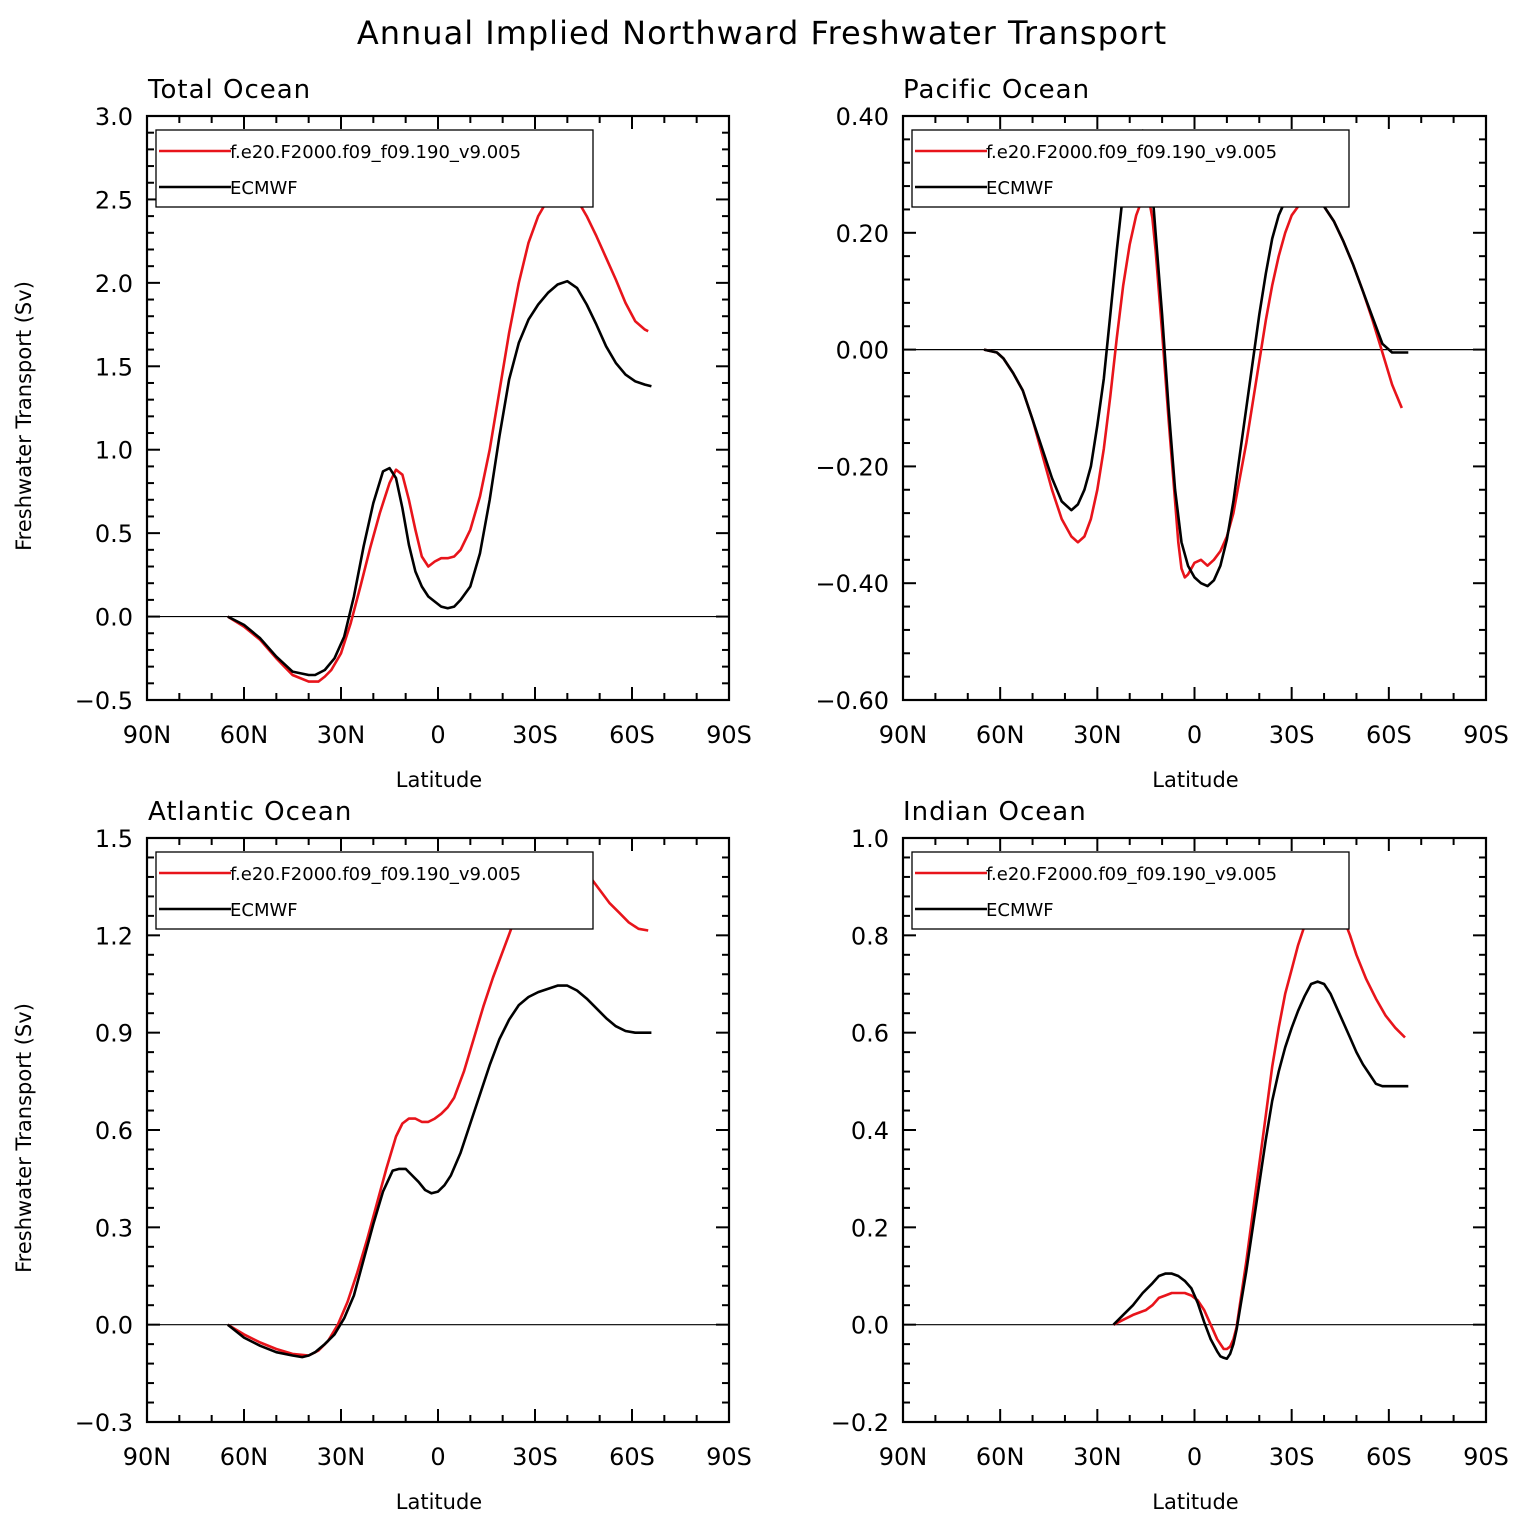 The image size is (1524, 1527). I want to click on y-tick-label: −0.3, so click(104, 1423).